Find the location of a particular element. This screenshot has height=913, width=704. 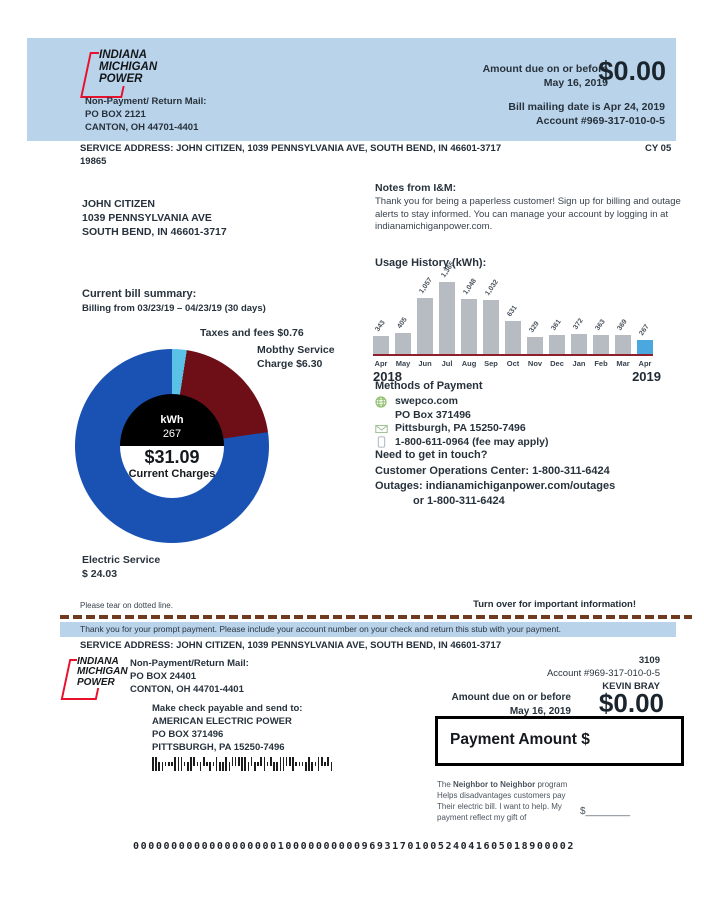

usage-bar: 1,032 is located at coordinates (491, 316).